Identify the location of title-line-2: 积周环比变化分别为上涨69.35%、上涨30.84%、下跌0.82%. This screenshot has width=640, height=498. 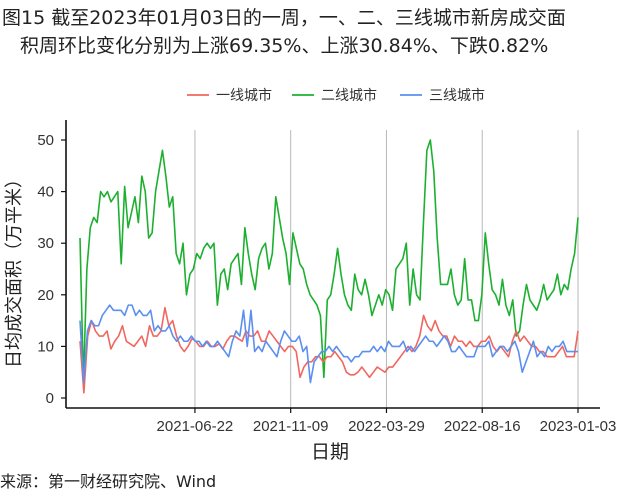
(284, 46).